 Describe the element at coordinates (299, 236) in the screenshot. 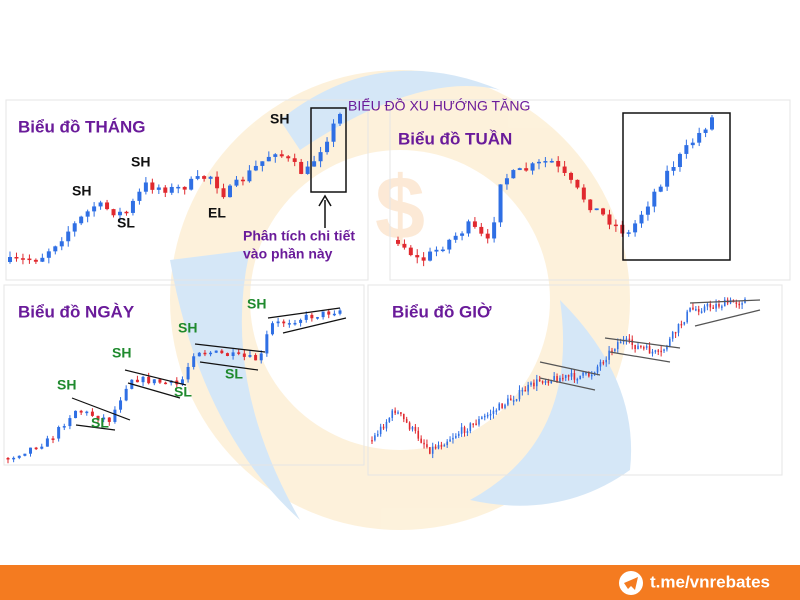

I see `callout: Phân tích chi tiết` at that location.